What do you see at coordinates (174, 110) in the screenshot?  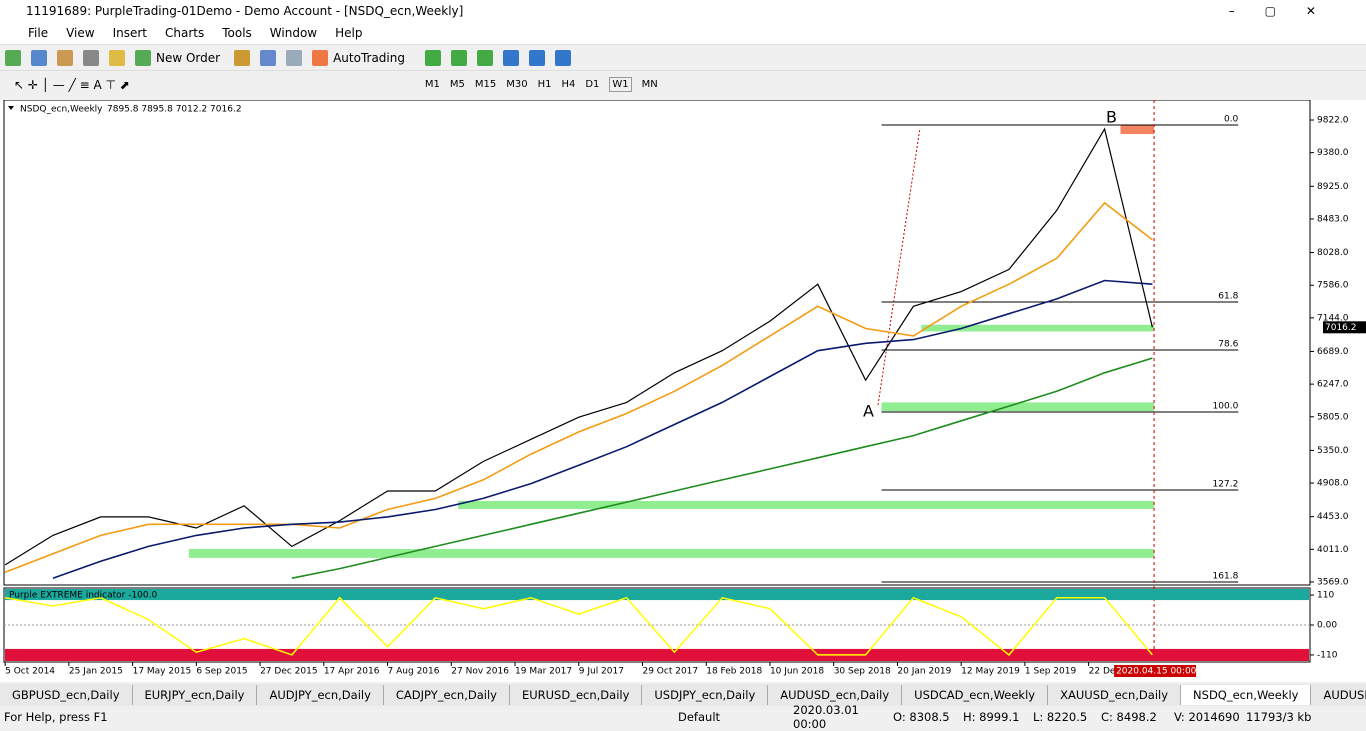 I see `ohlc-label: 7895.8 7895.8 7012.2 7016.2` at bounding box center [174, 110].